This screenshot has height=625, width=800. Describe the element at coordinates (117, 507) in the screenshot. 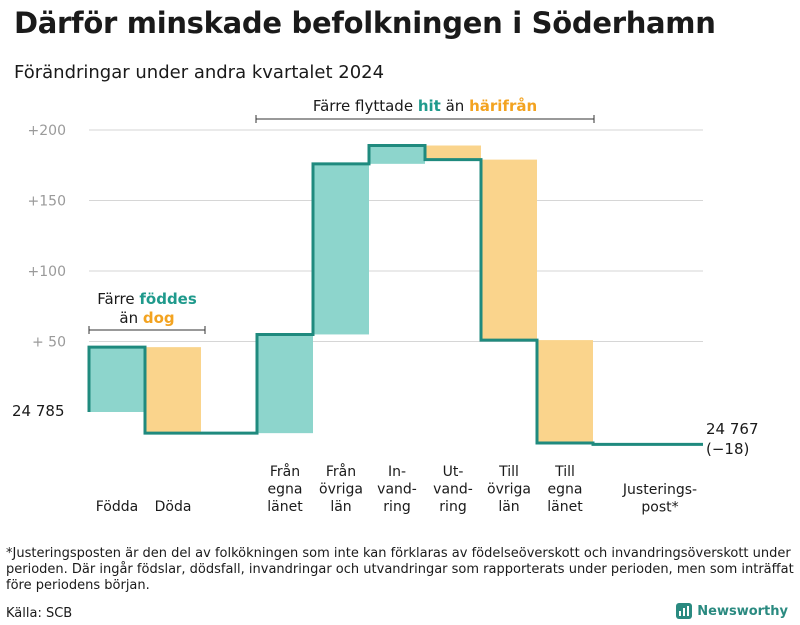

I see `category-label-fodda: Födda` at that location.